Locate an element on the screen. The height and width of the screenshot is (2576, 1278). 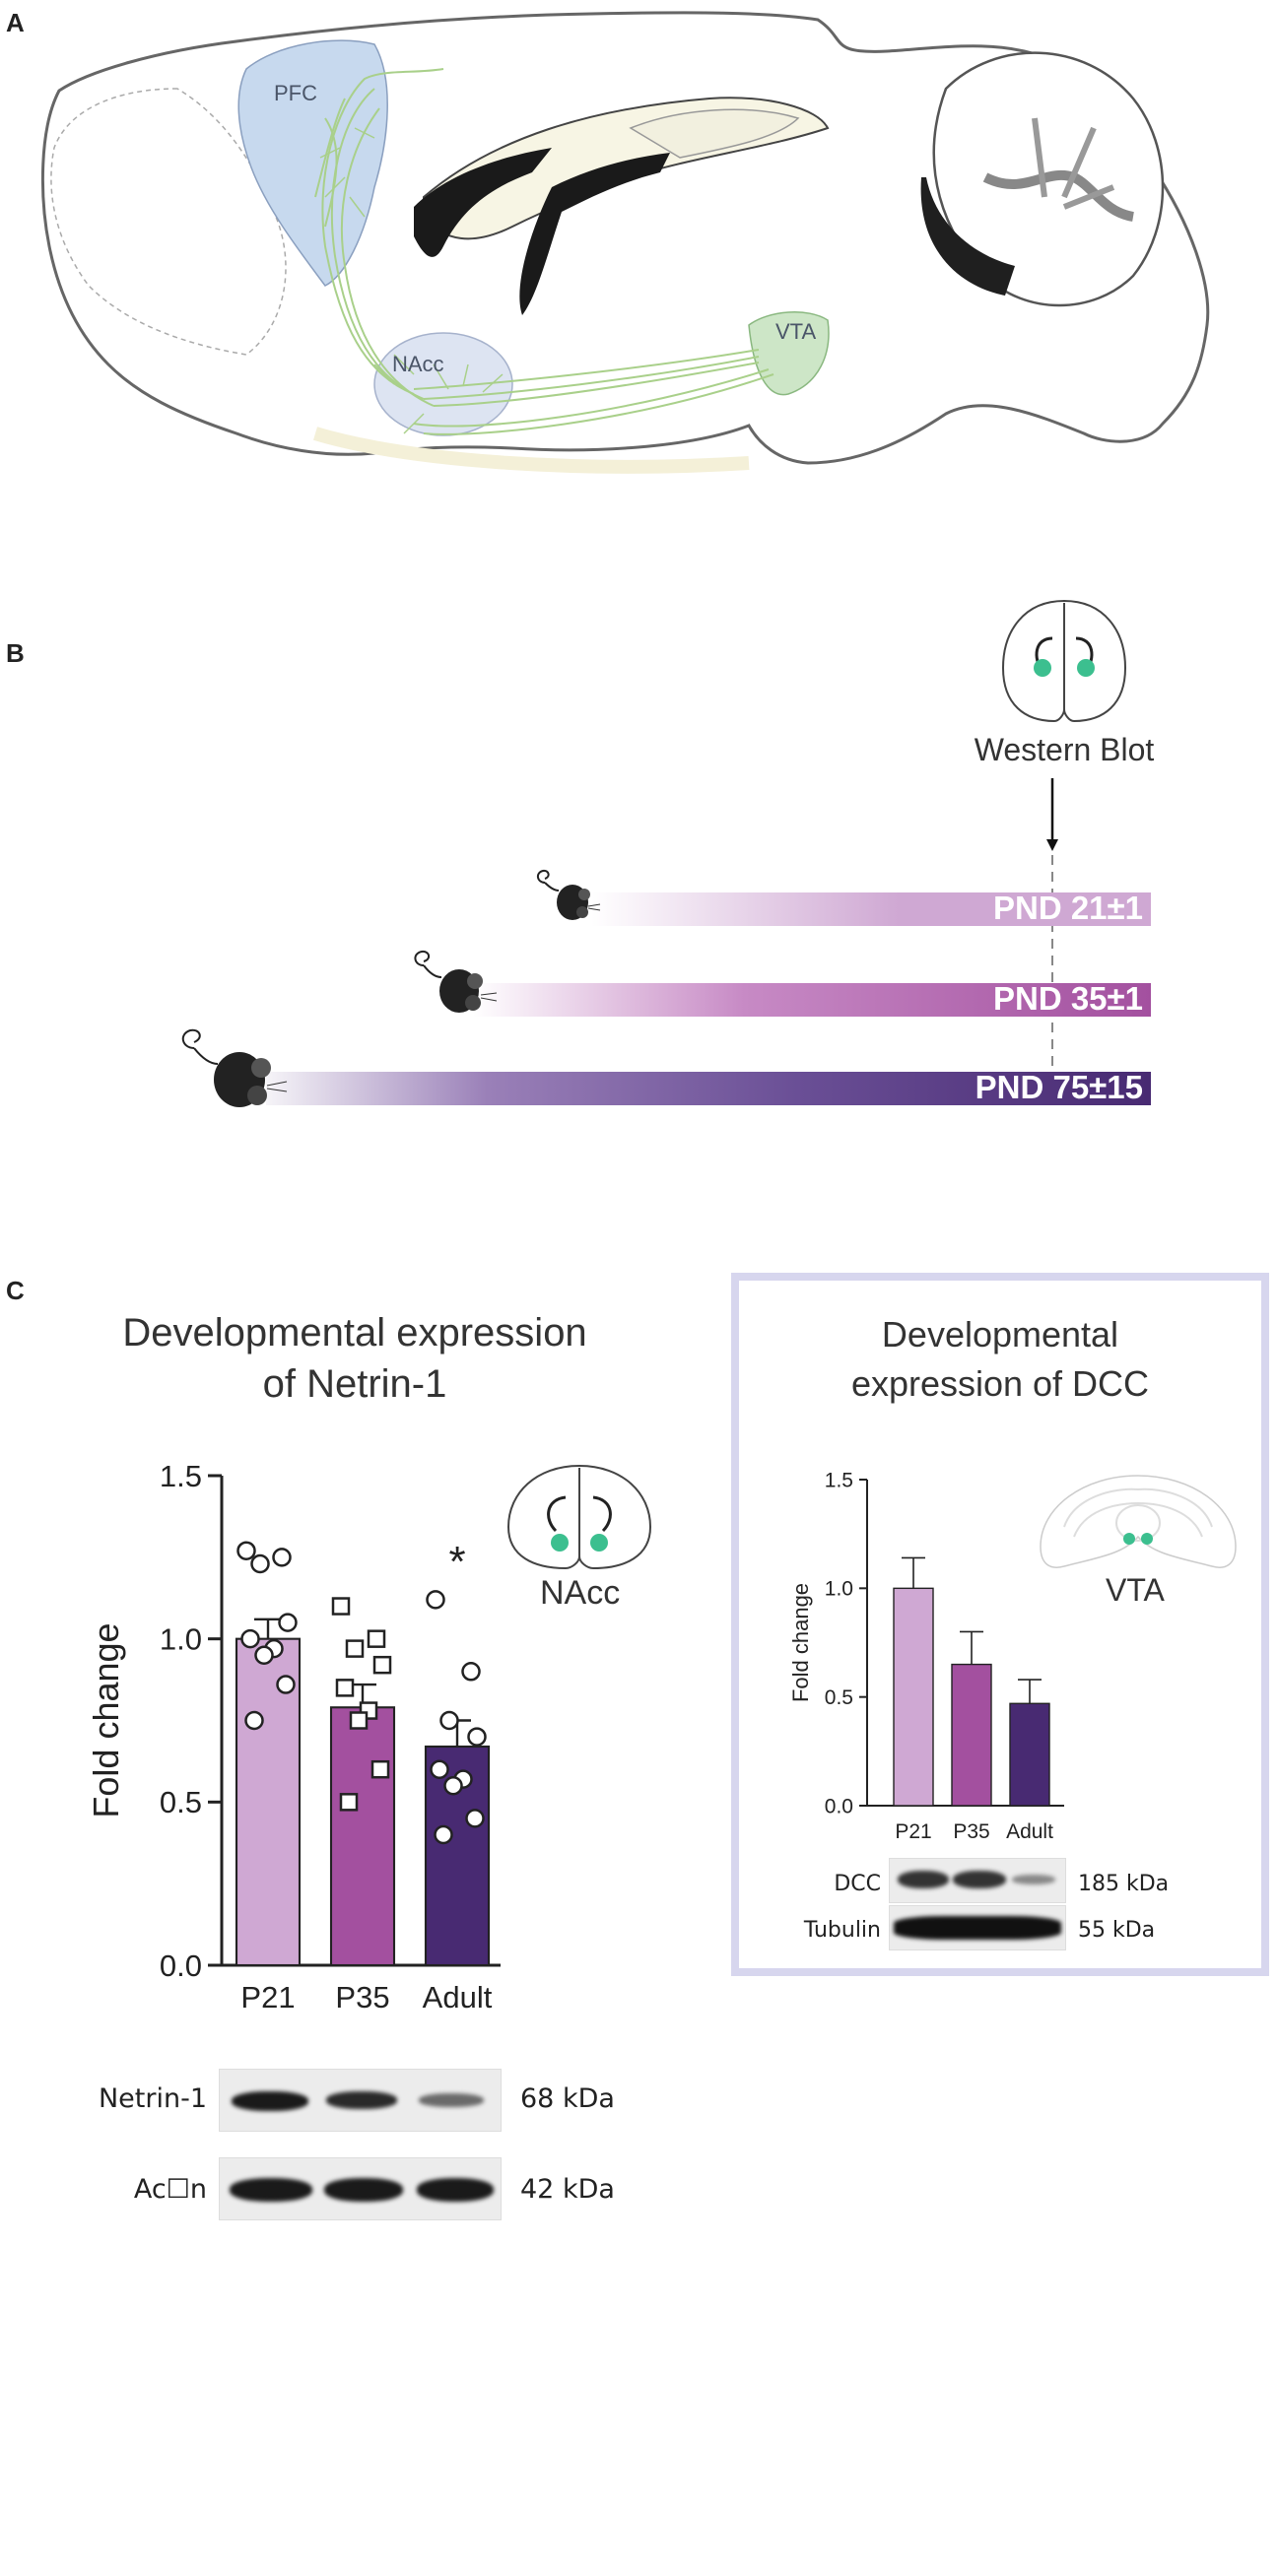
pfc-region is located at coordinates (313, 163).